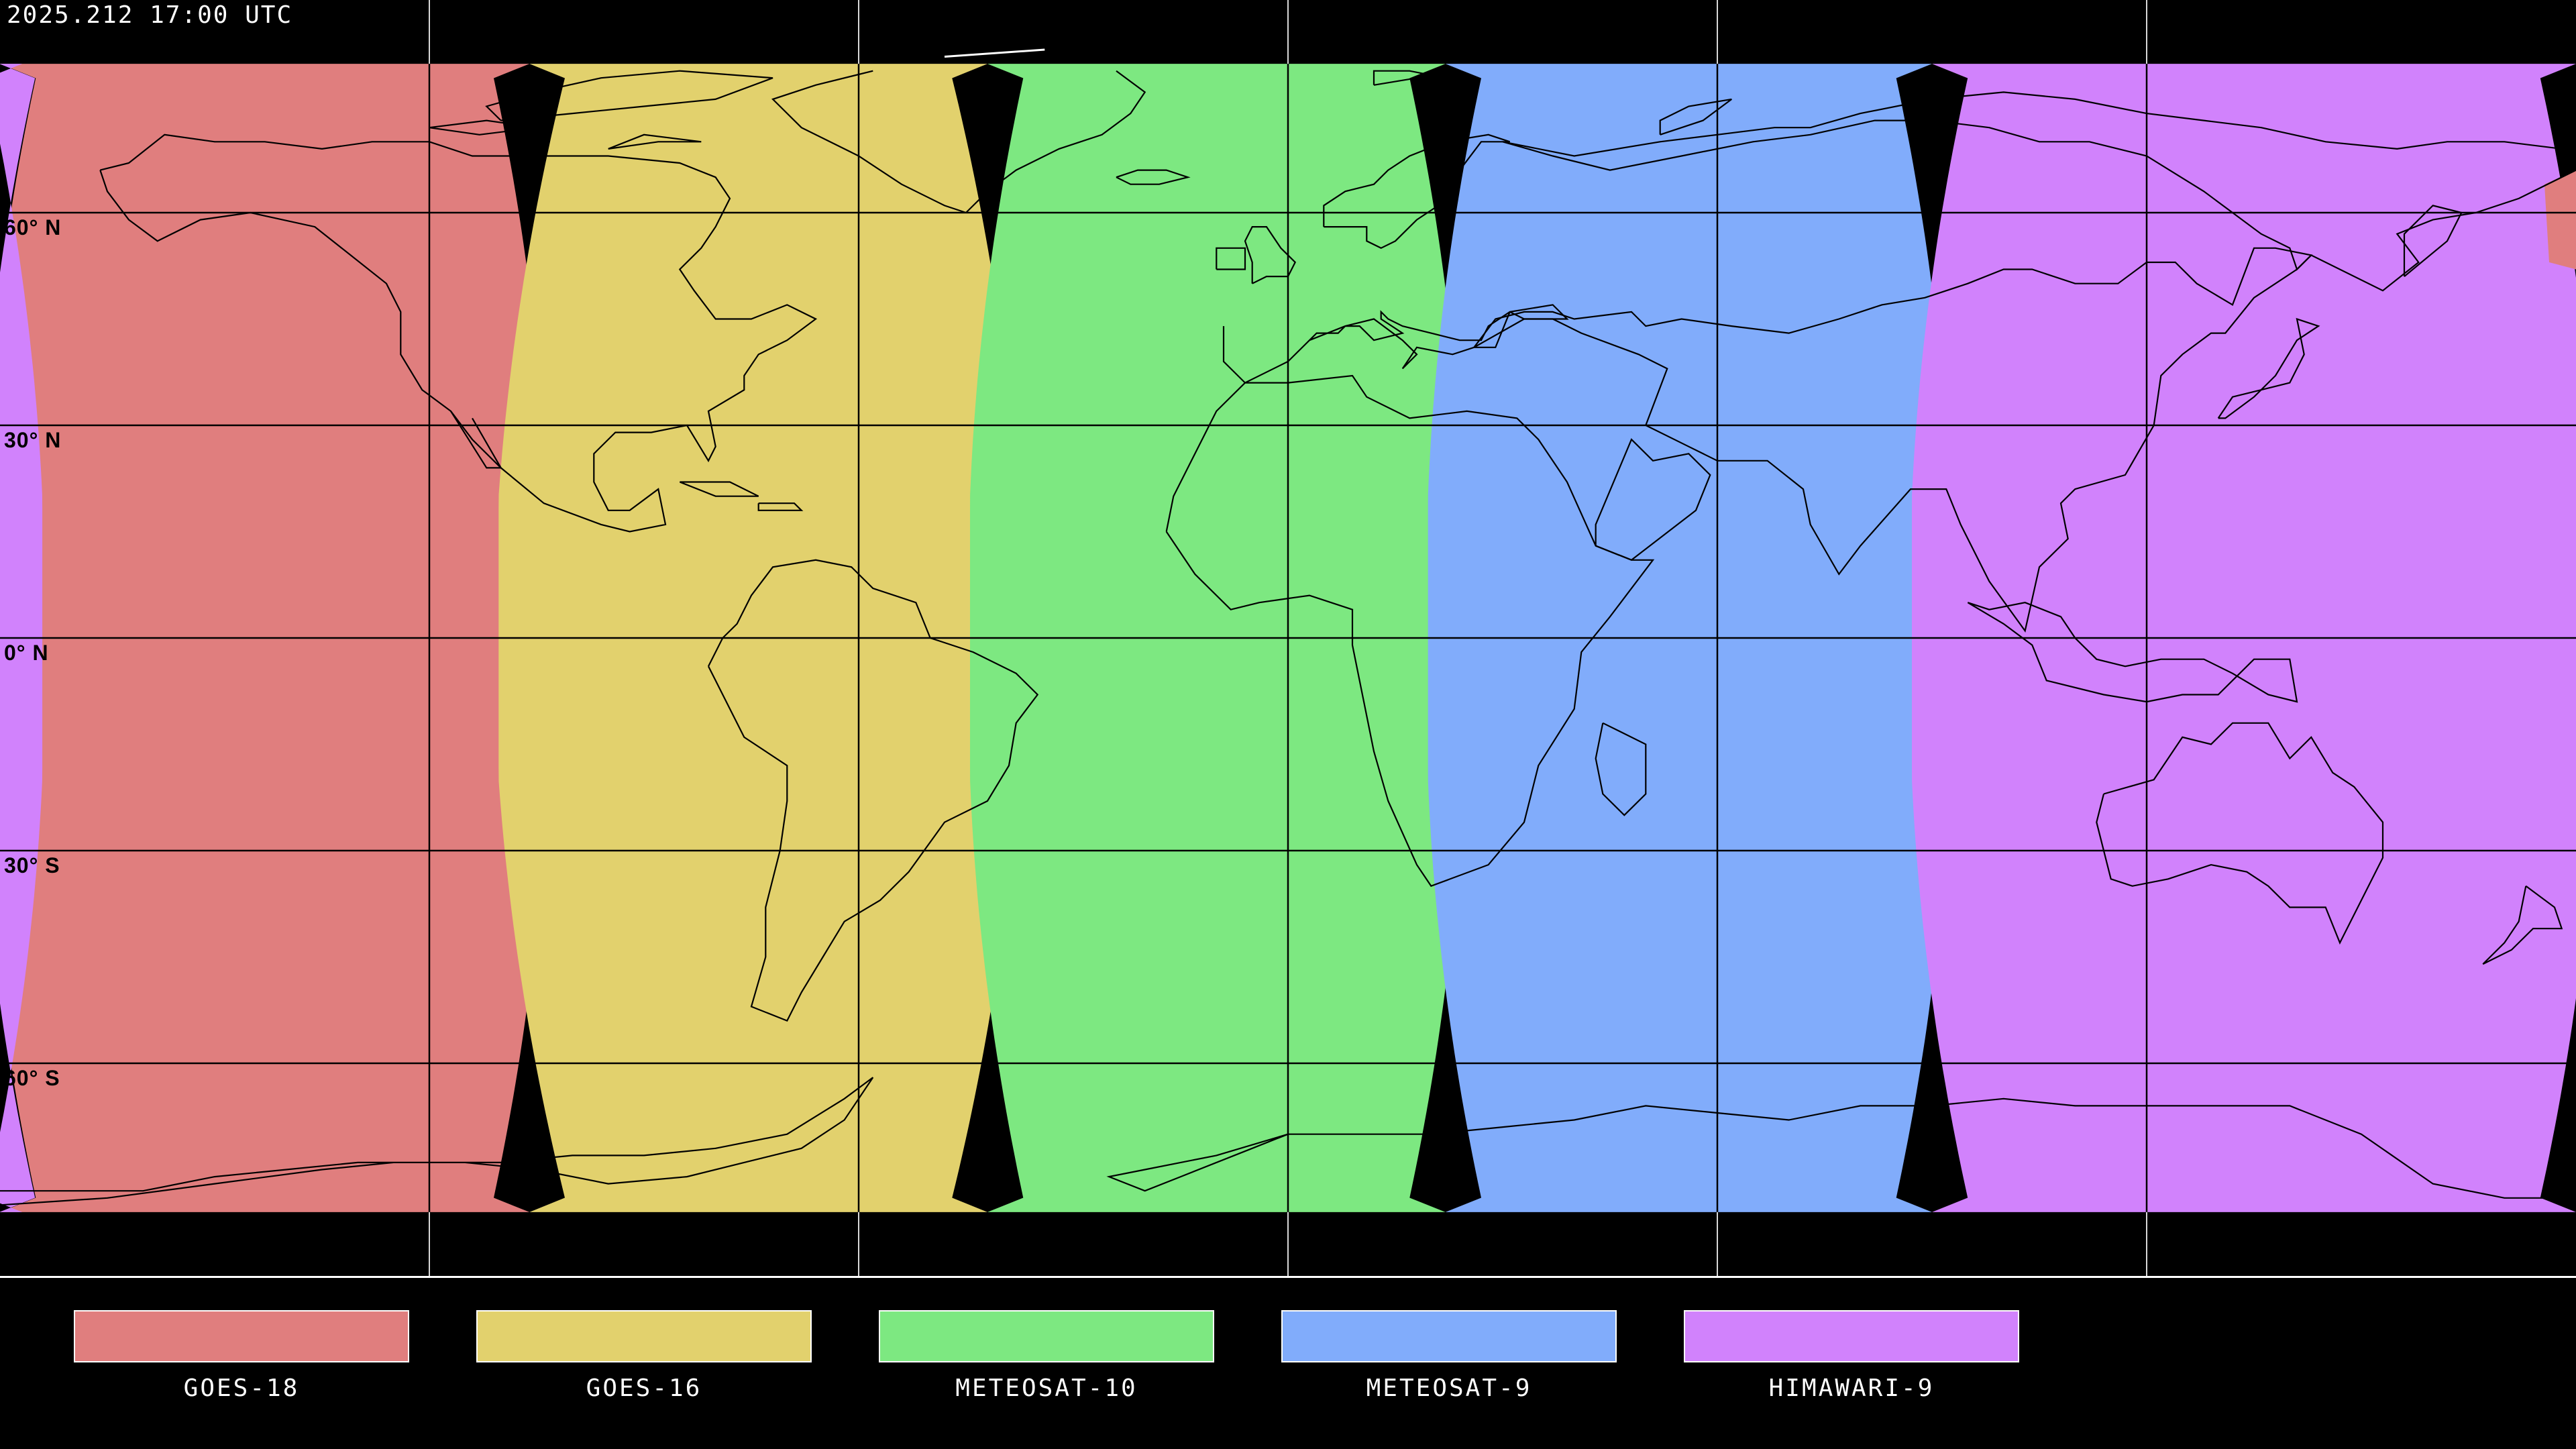  I want to click on legend-item-goes-18: GOES-18, so click(241, 1356).